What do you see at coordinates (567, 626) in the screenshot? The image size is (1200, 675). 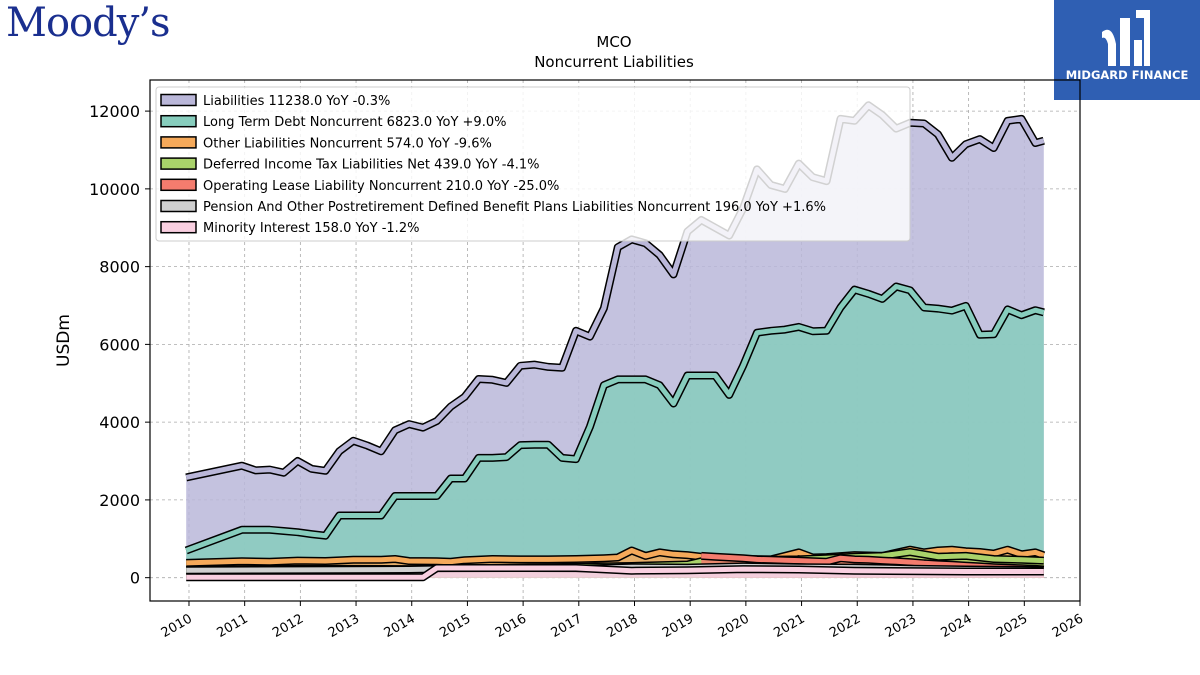 I see `x-tick-label: 2017` at bounding box center [567, 626].